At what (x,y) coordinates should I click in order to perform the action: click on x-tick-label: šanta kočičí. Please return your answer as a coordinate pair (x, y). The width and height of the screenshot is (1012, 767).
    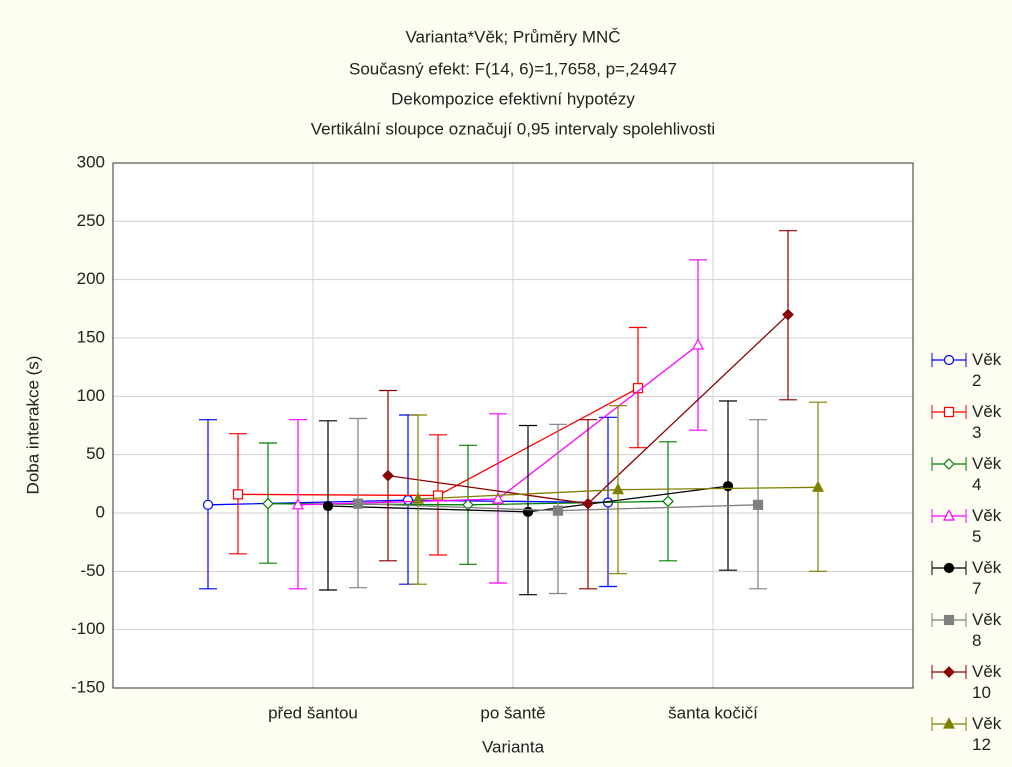
    Looking at the image, I should click on (713, 712).